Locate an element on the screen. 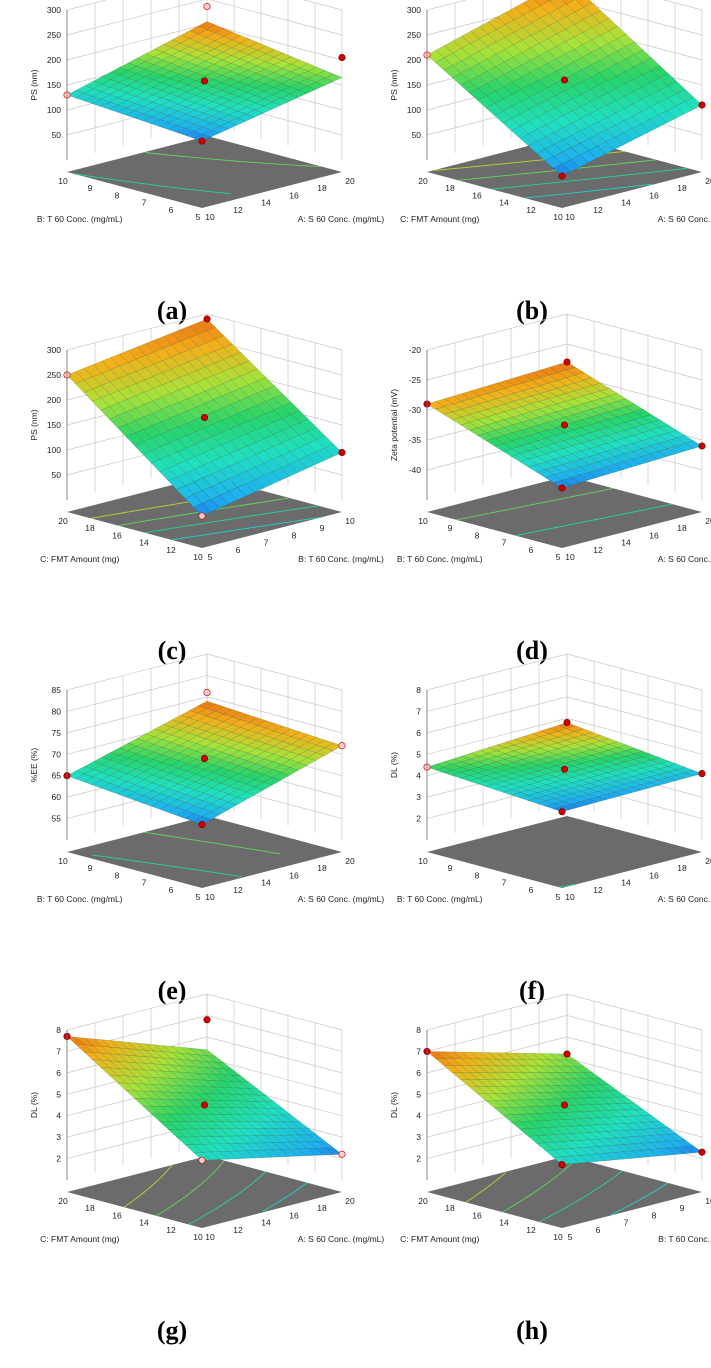 The image size is (711, 1368). design-points-b is located at coordinates (564, 115).